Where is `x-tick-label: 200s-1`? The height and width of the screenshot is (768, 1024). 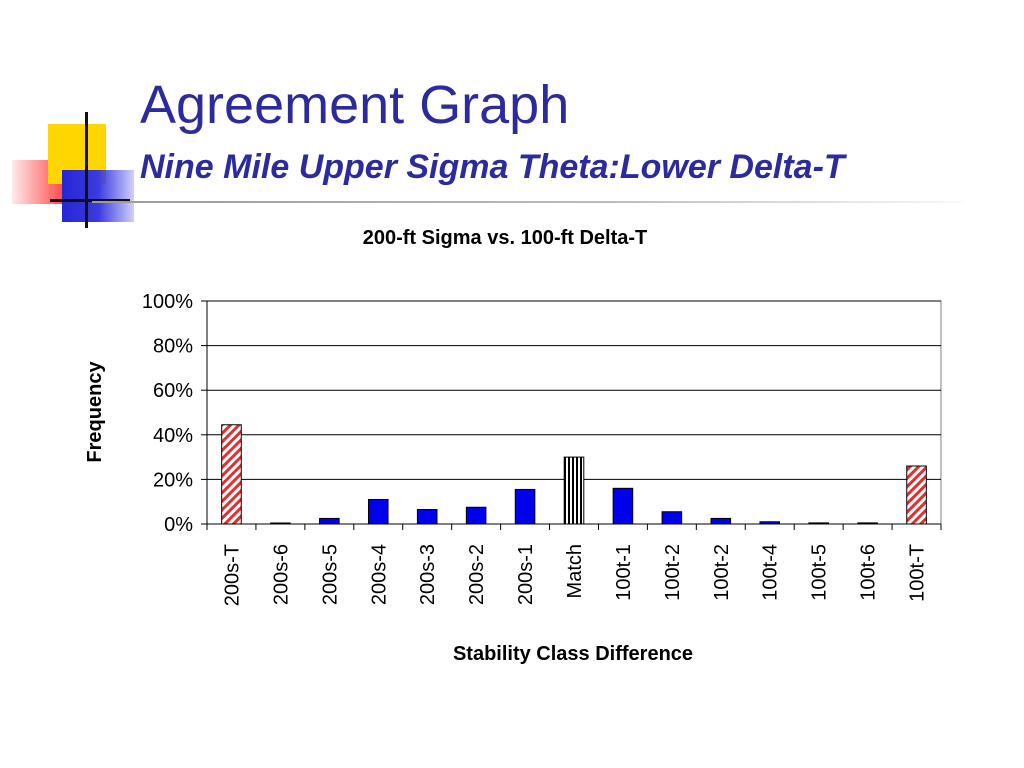
x-tick-label: 200s-1 is located at coordinates (526, 574).